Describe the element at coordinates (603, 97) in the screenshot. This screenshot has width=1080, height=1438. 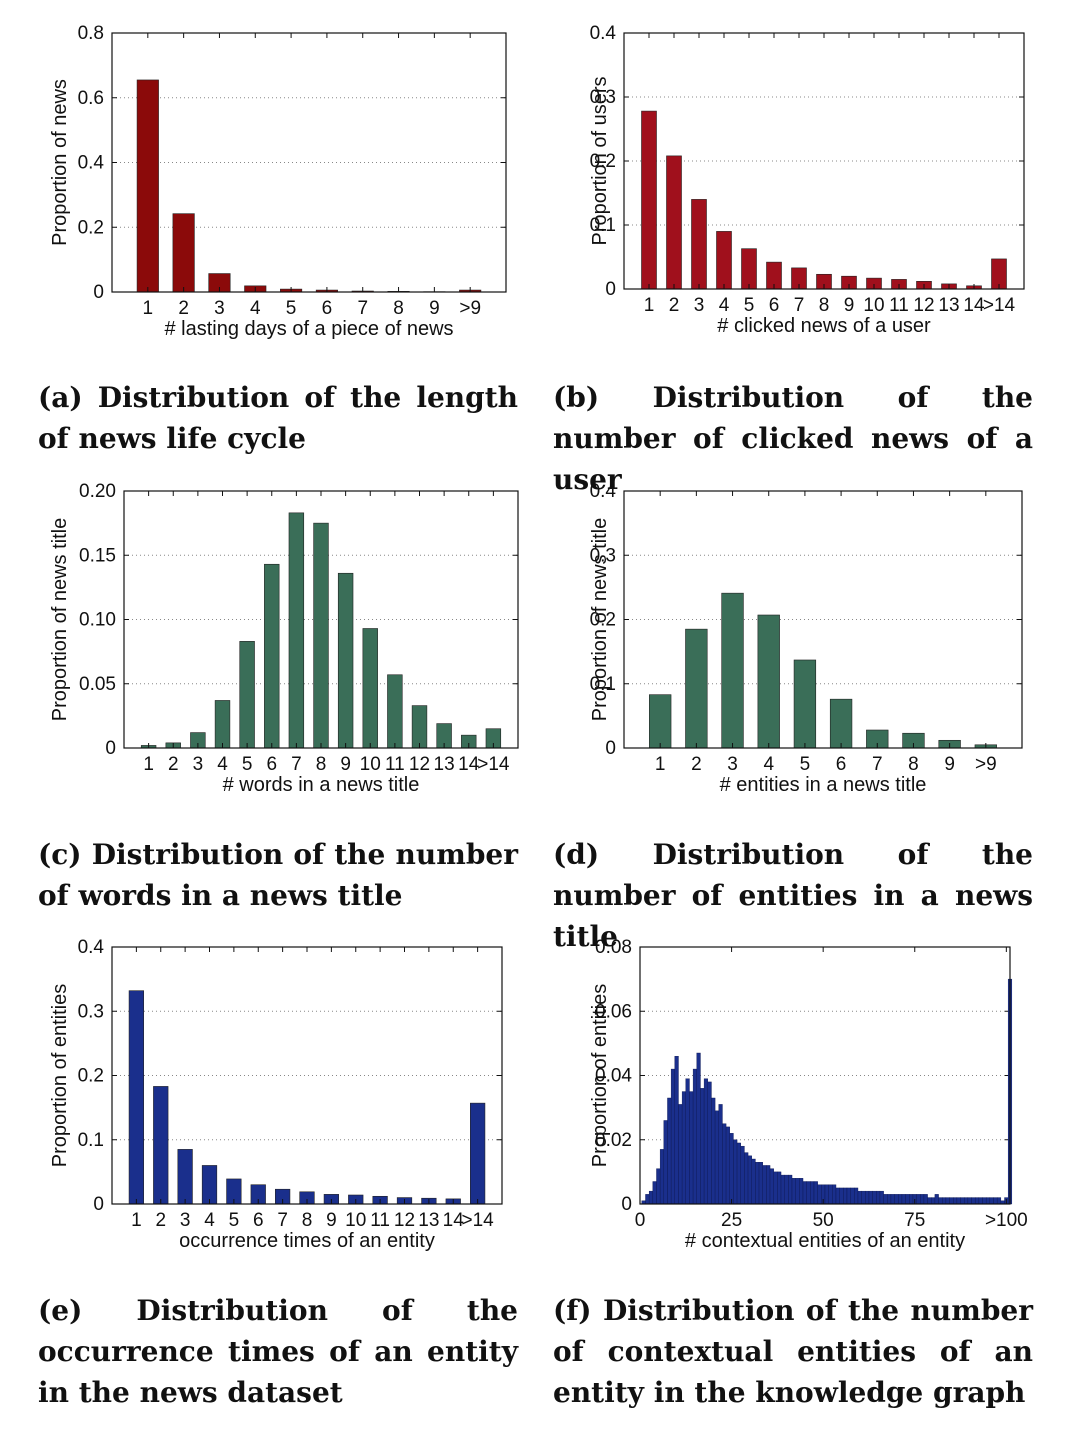
I see `y-tick-label: 0.3` at that location.